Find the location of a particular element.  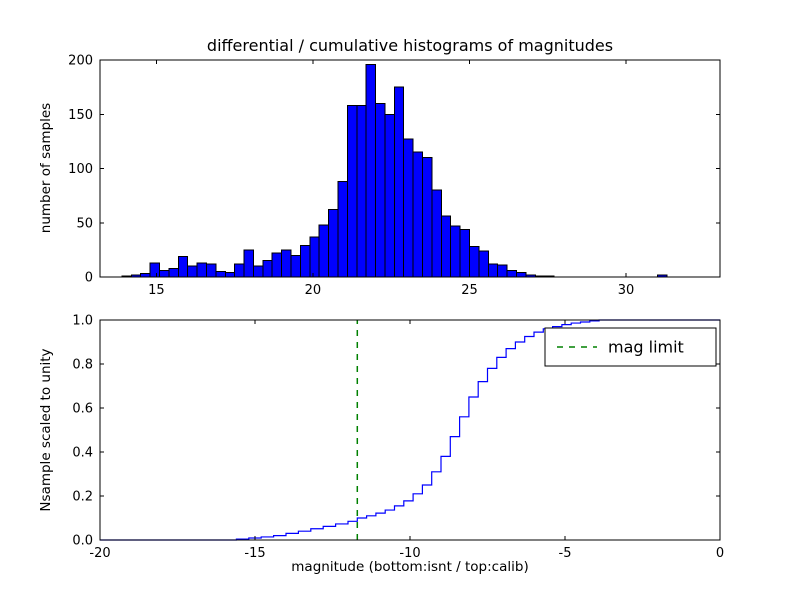

y-tick-label: 0.8 is located at coordinates (82, 365).